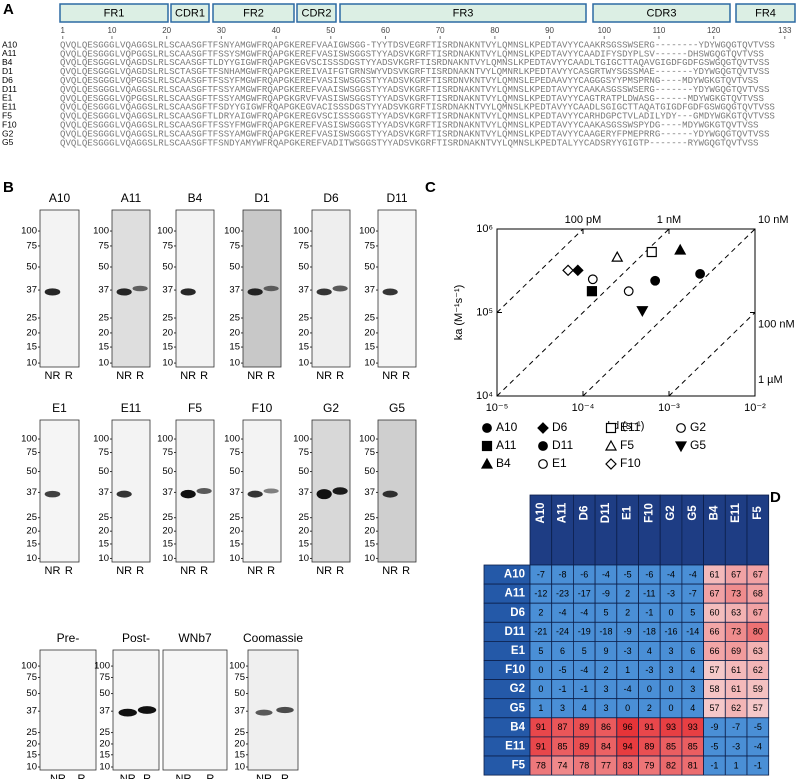 The image size is (800, 779). What do you see at coordinates (605, 30) in the screenshot?
I see `ruler-number: 100` at bounding box center [605, 30].